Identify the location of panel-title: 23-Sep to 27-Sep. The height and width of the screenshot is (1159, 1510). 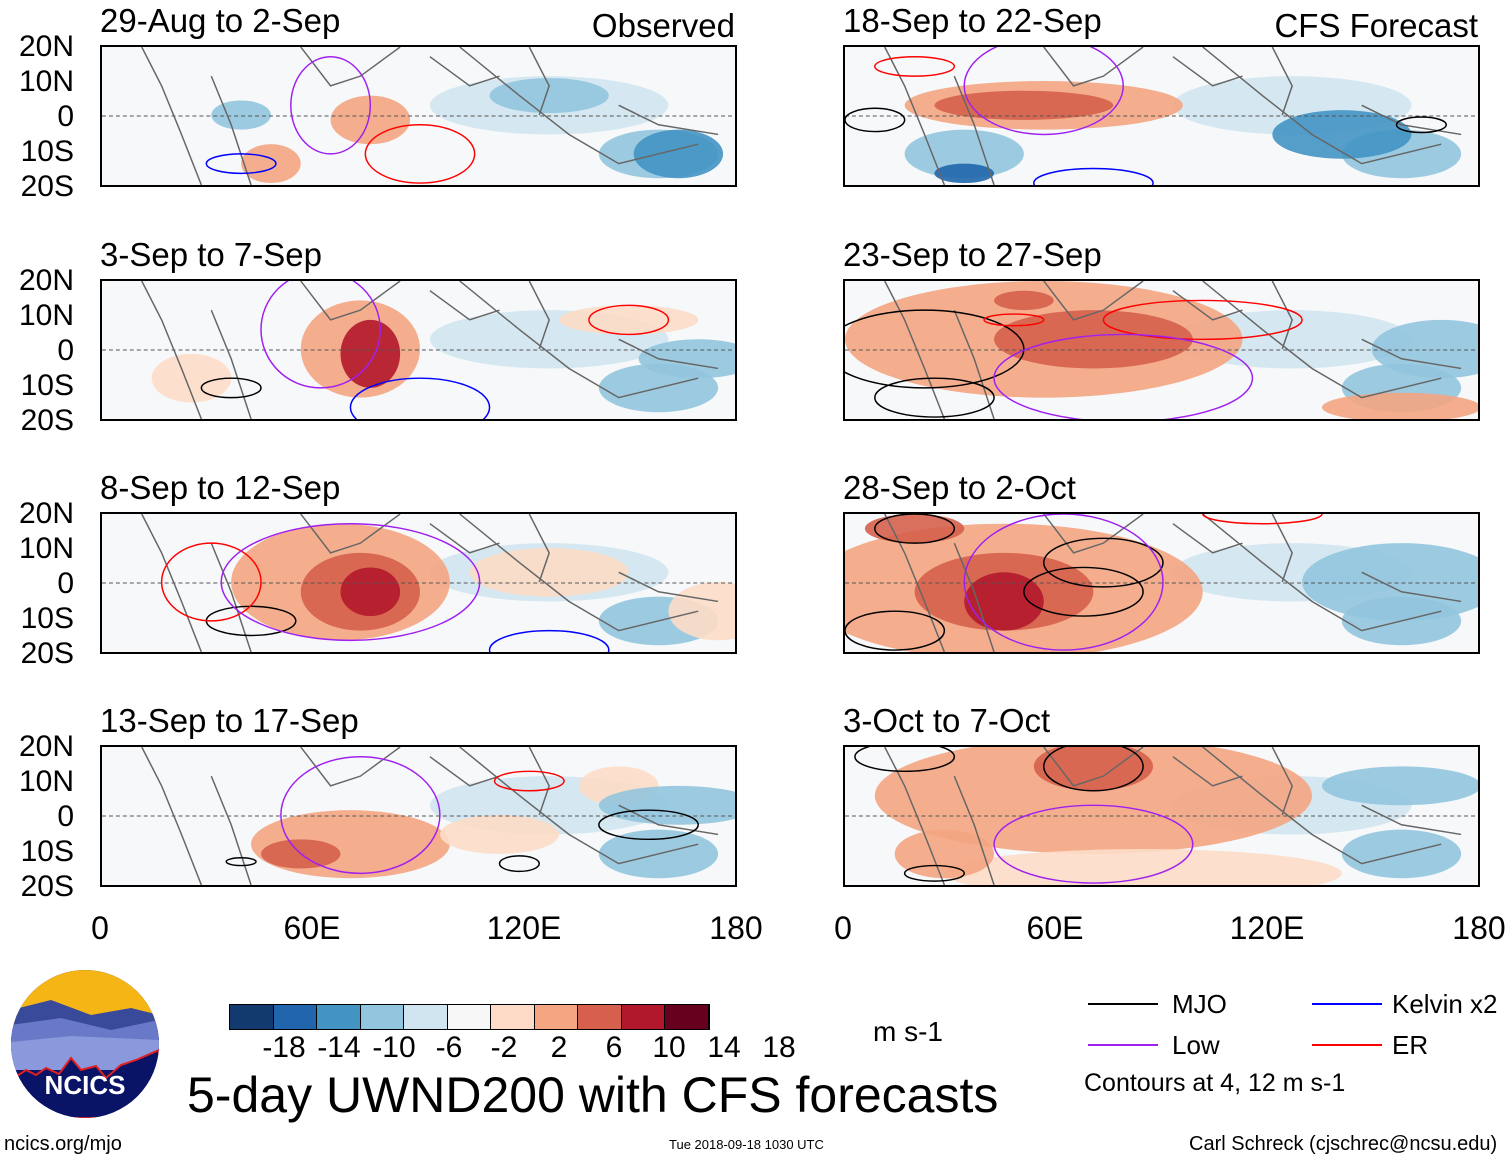
(972, 254).